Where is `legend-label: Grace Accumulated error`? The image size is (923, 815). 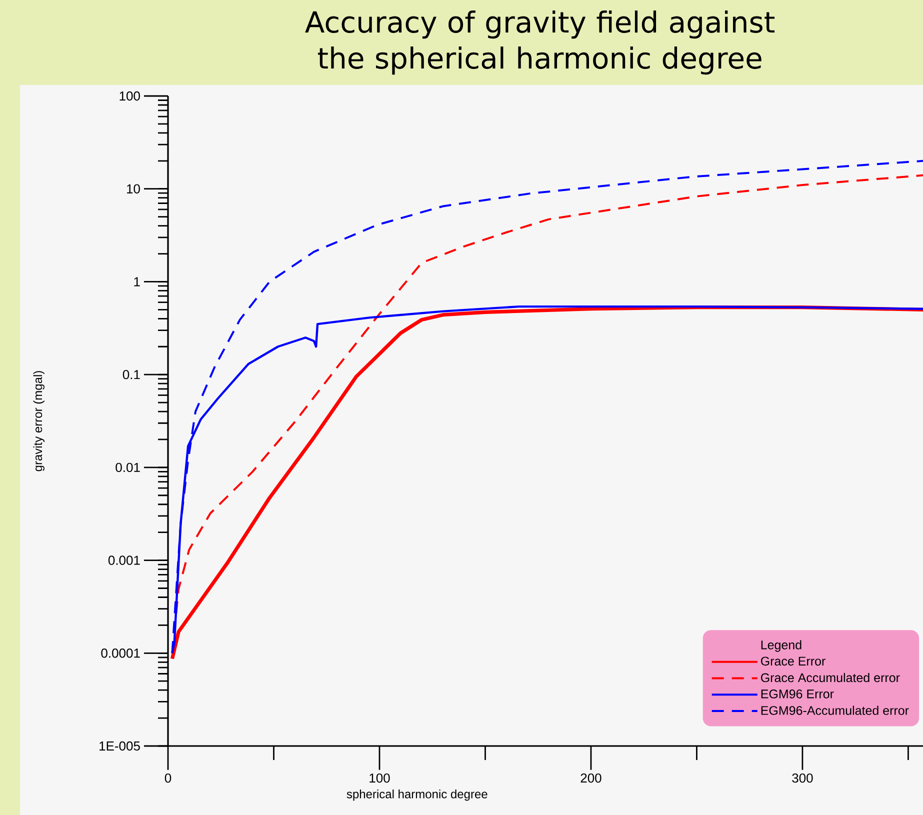 legend-label: Grace Accumulated error is located at coordinates (830, 677).